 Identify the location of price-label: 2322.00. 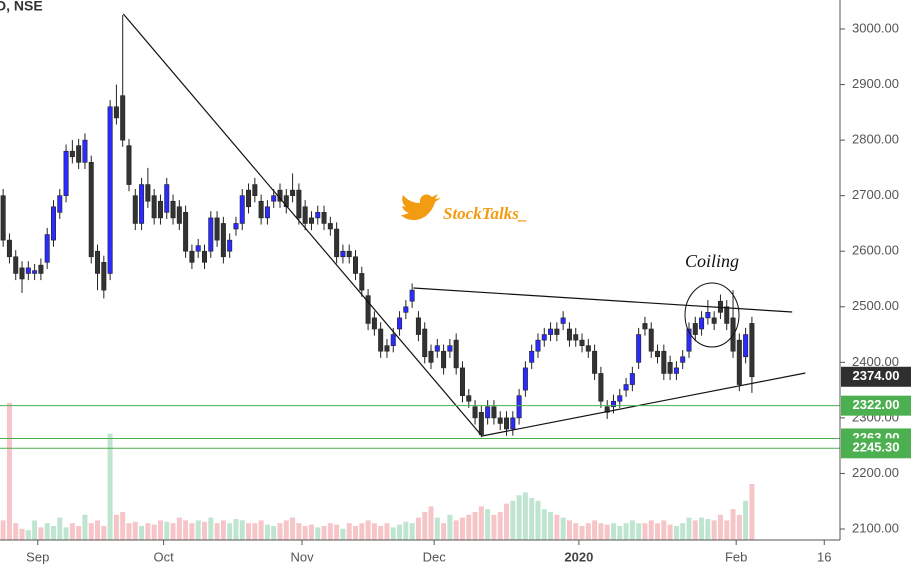
(876, 404).